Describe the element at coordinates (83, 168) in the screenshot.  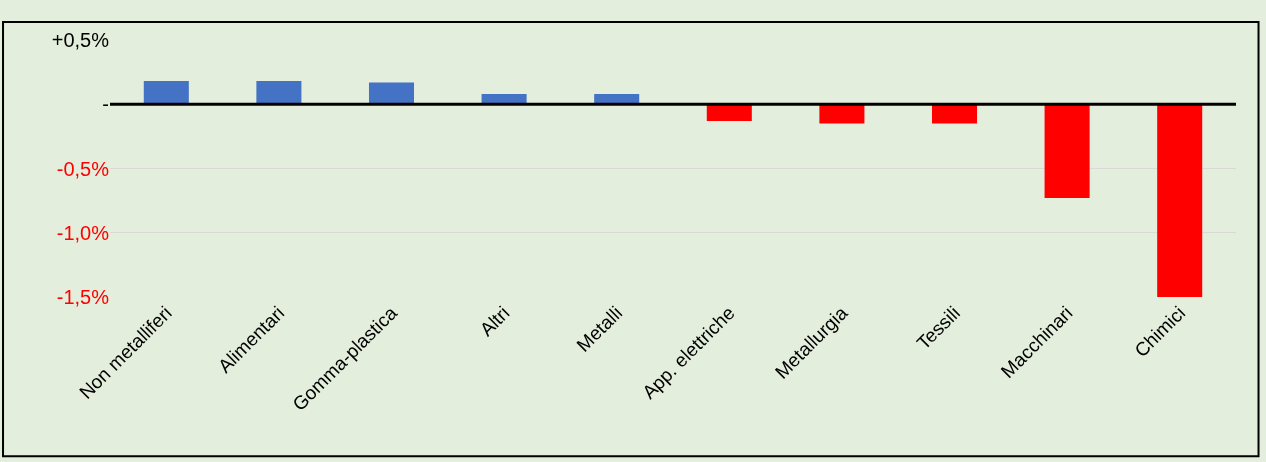
I see `y-tick-label: -0,5%` at that location.